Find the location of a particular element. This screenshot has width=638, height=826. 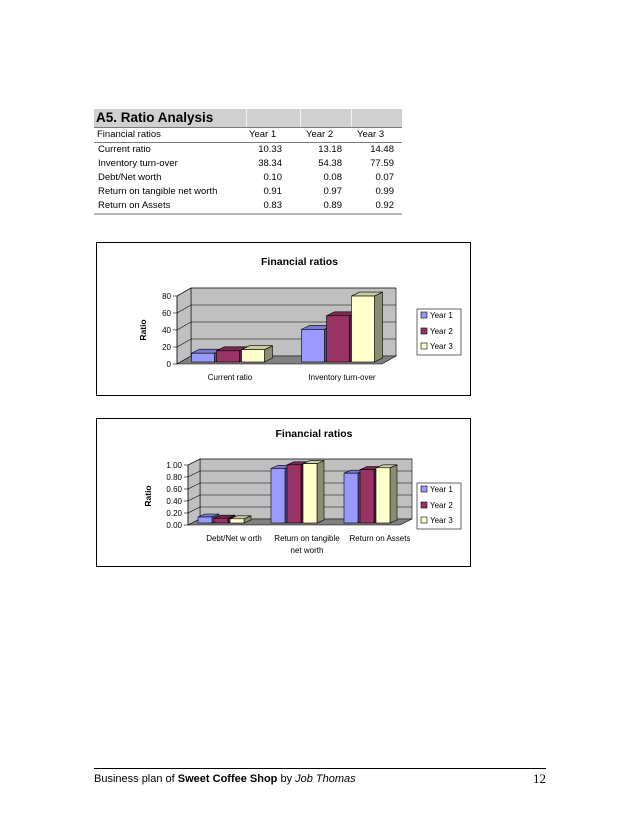

cell-year-3: 77.59 is located at coordinates (382, 163).